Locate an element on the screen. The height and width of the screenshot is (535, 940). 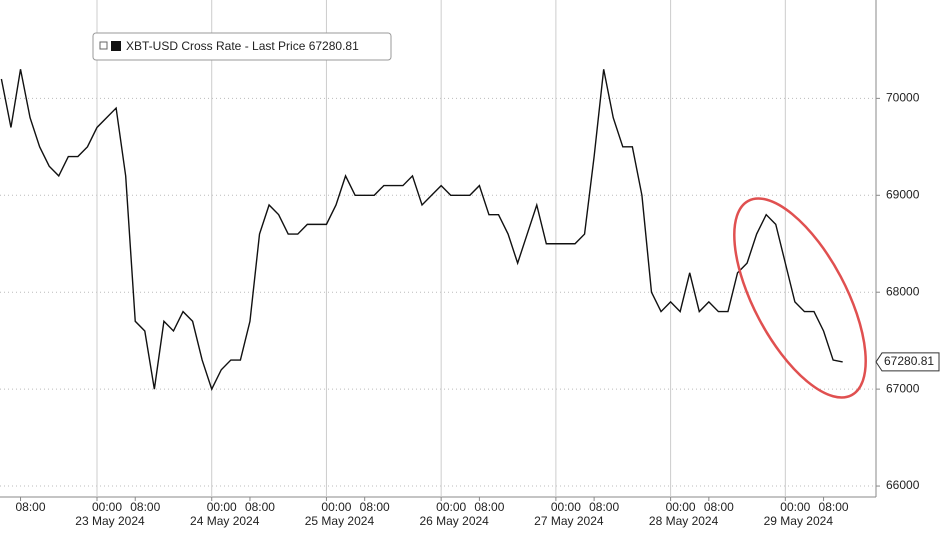
date-label: 23 May 2024 is located at coordinates (110, 521).